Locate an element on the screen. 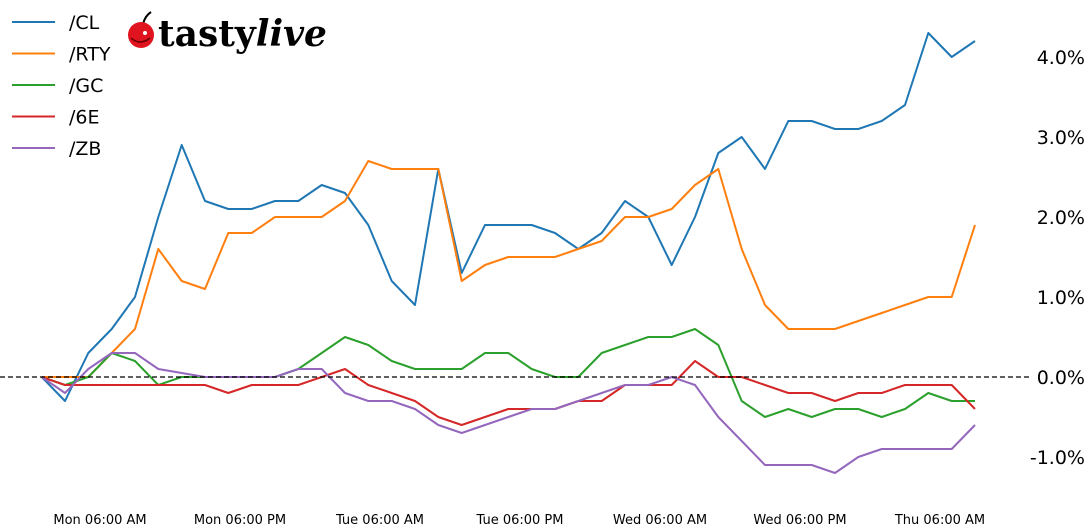 This screenshot has width=1092, height=532. x-tick-label: Mon 06:00 PM is located at coordinates (240, 520).